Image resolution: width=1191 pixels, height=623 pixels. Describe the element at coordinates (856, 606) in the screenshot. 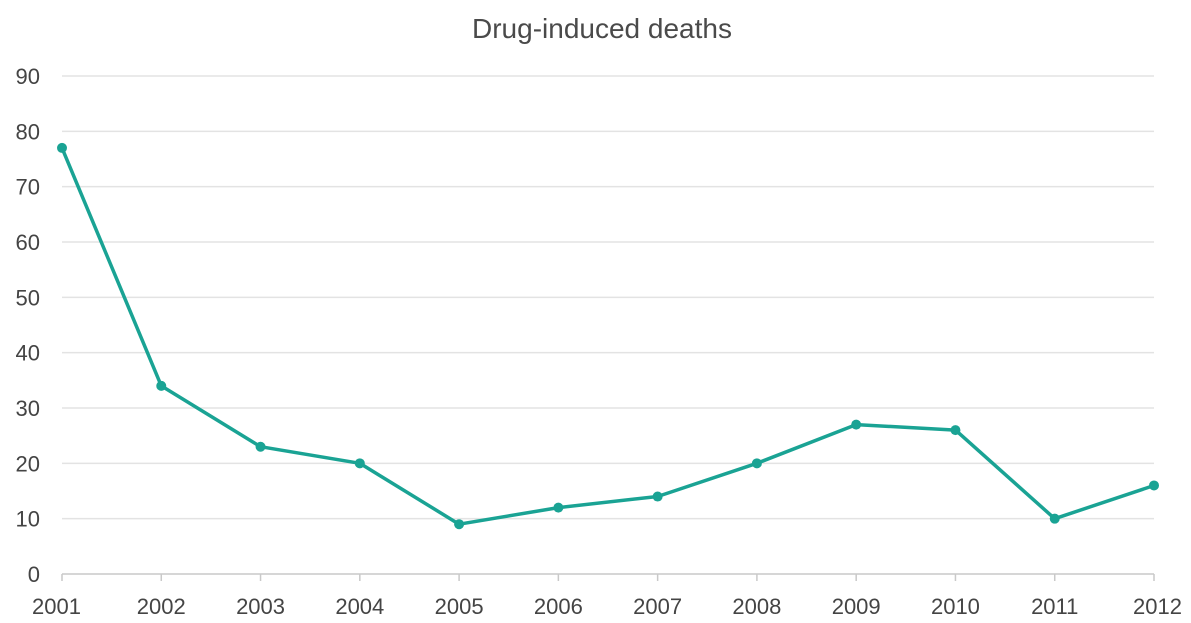

I see `x-tick-label: 2009` at that location.